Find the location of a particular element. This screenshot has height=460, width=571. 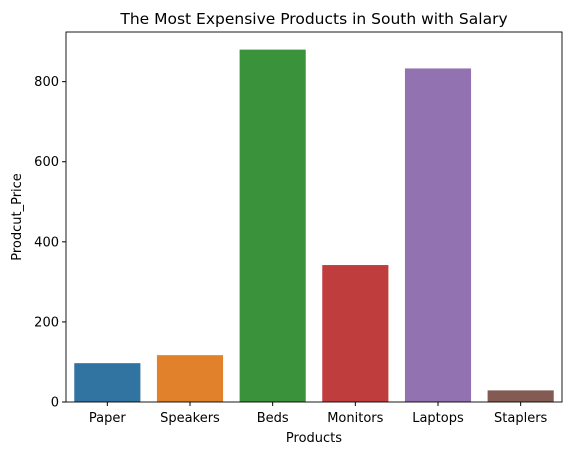

y-axis-ticks: 0 200 400 600 800 is located at coordinates (50, 243).